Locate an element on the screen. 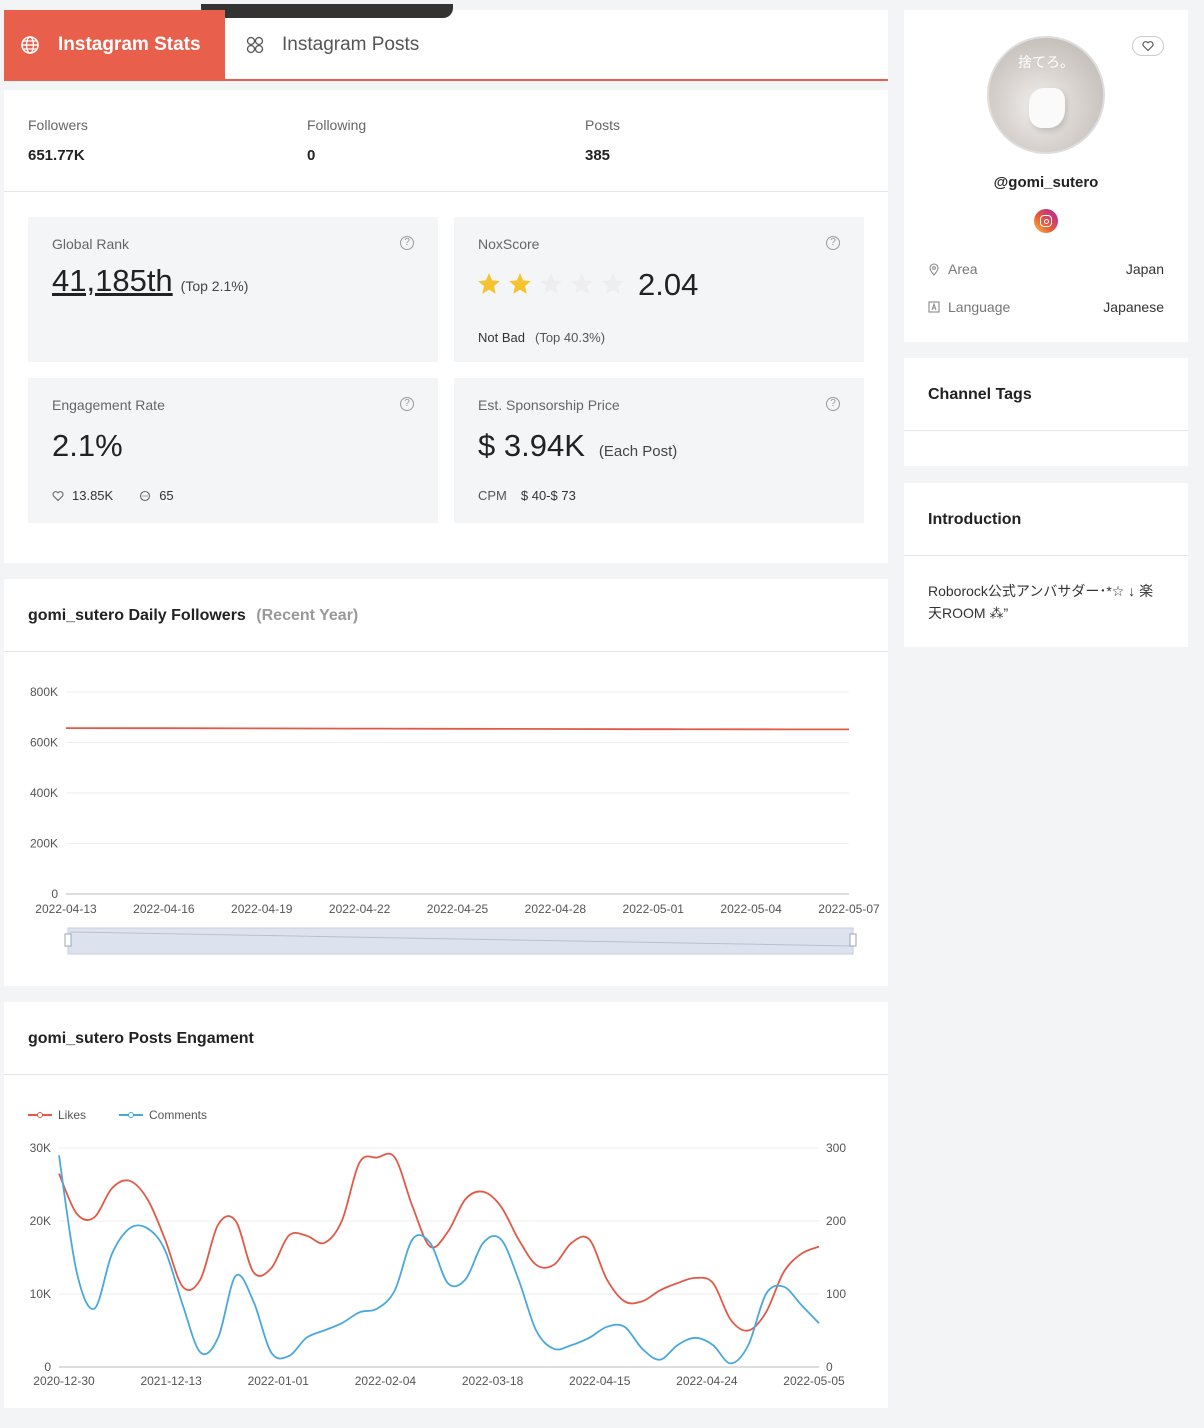  x-tick-label: 2022-05-07 is located at coordinates (849, 909).